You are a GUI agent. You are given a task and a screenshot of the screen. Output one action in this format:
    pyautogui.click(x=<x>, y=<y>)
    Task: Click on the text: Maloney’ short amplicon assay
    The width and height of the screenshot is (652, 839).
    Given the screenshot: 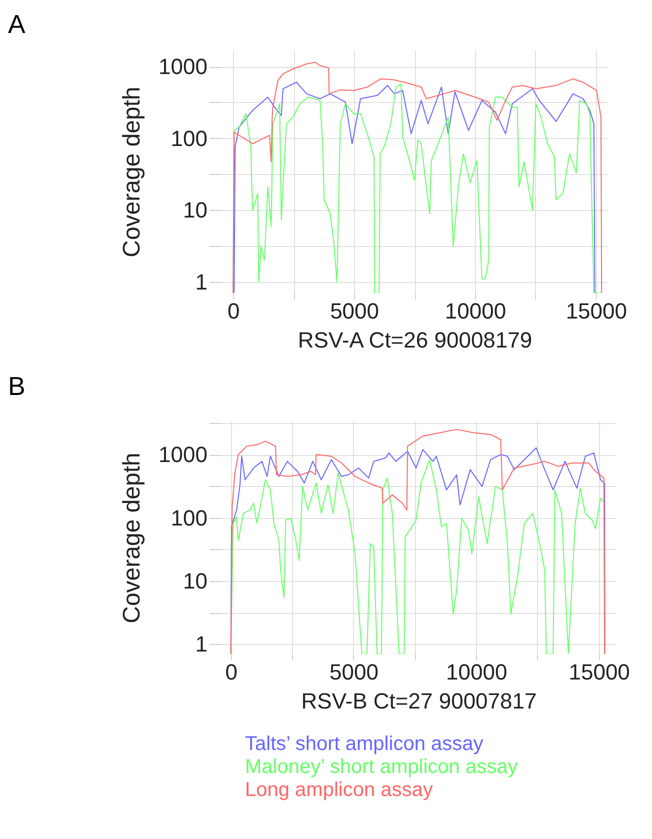 What is the action you would take?
    pyautogui.click(x=381, y=767)
    